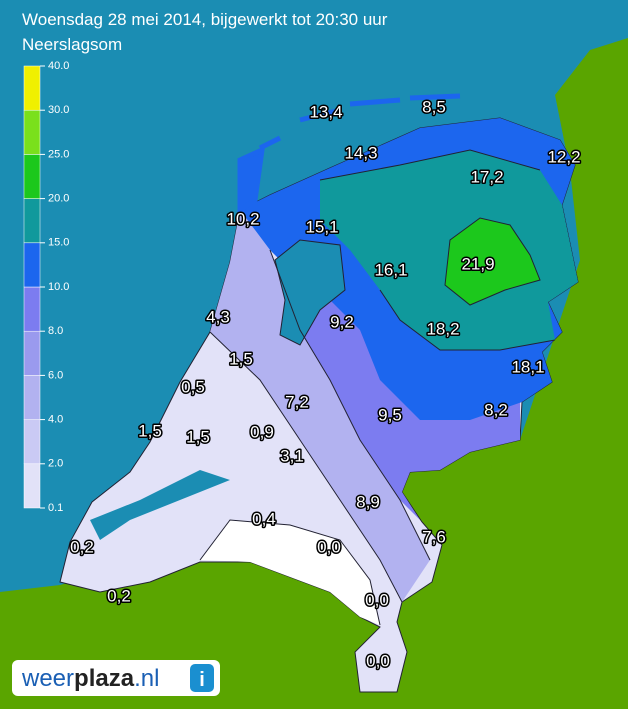 This screenshot has height=709, width=628. I want to click on info-icon-glyph: i, so click(202, 680).